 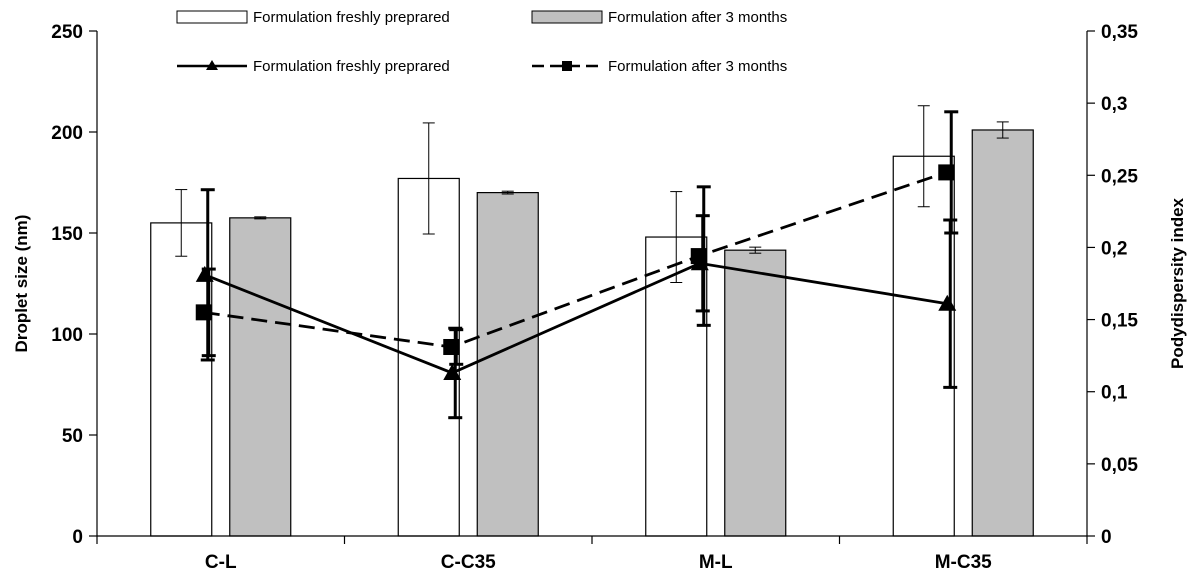 What do you see at coordinates (567, 17) in the screenshot?
I see `legend-swatch-bar-3months` at bounding box center [567, 17].